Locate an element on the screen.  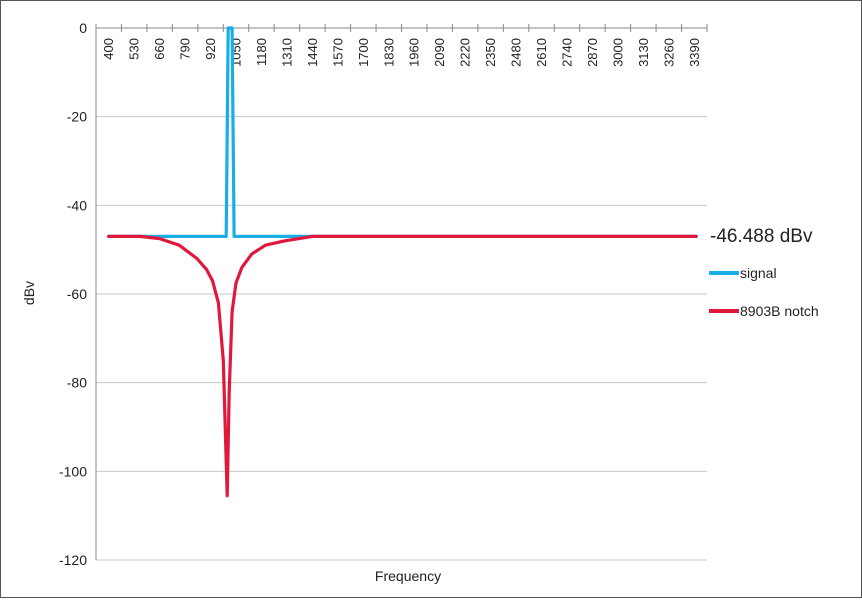
x-tick-label: 2090 is located at coordinates (439, 52).